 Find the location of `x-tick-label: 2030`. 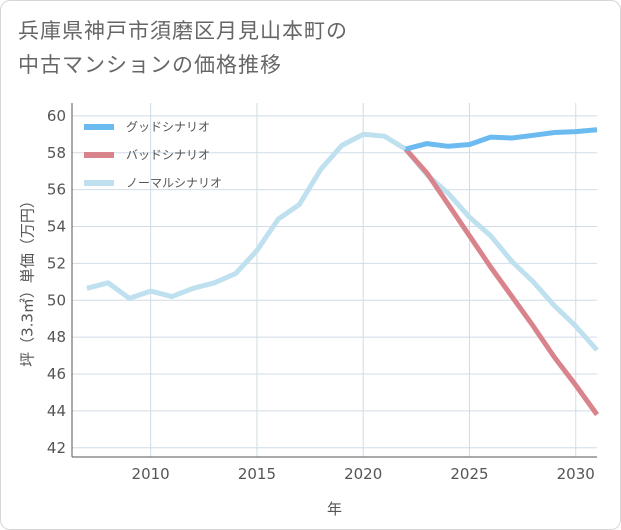

x-tick-label: 2030 is located at coordinates (576, 474).